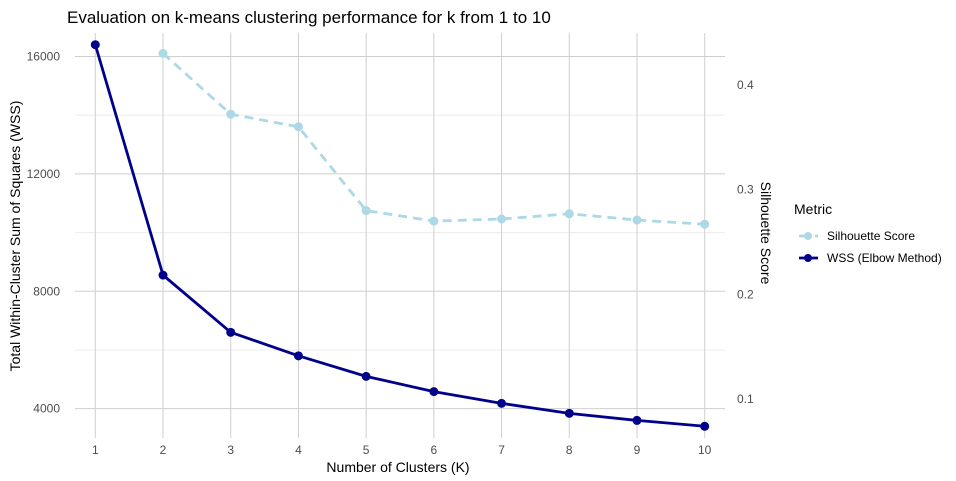 The image size is (956, 481). I want to click on x-tick-label: 2, so click(163, 450).